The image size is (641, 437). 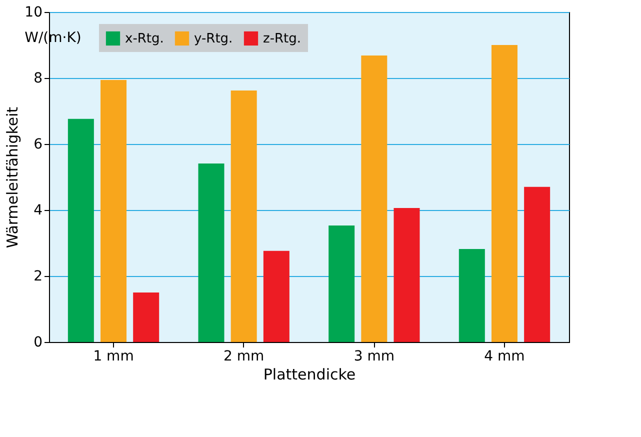 I want to click on legend-label: z-Rtg., so click(x=282, y=38).